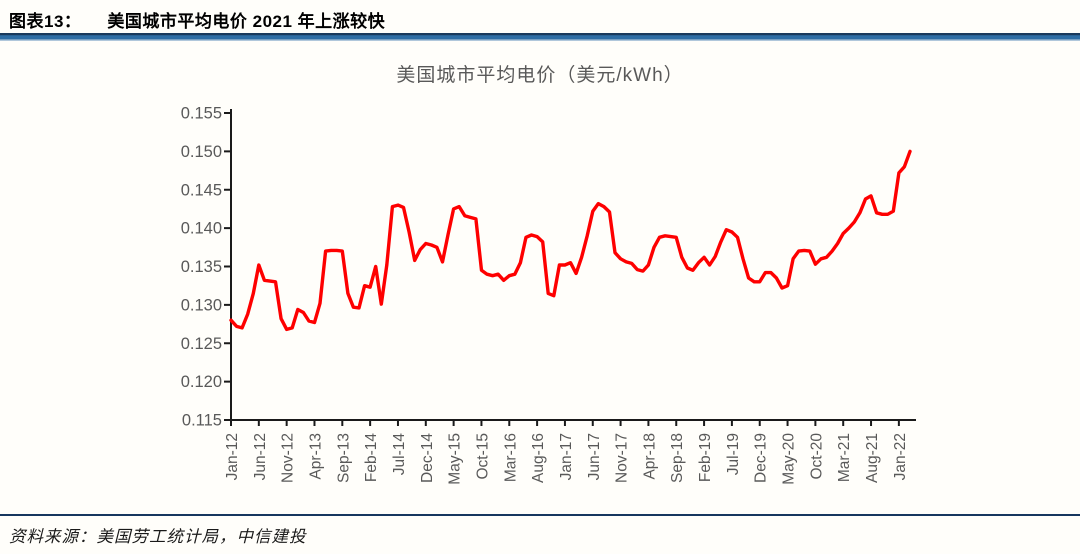 The height and width of the screenshot is (554, 1080). Describe the element at coordinates (201, 152) in the screenshot. I see `y-tick-label: 0.150` at that location.